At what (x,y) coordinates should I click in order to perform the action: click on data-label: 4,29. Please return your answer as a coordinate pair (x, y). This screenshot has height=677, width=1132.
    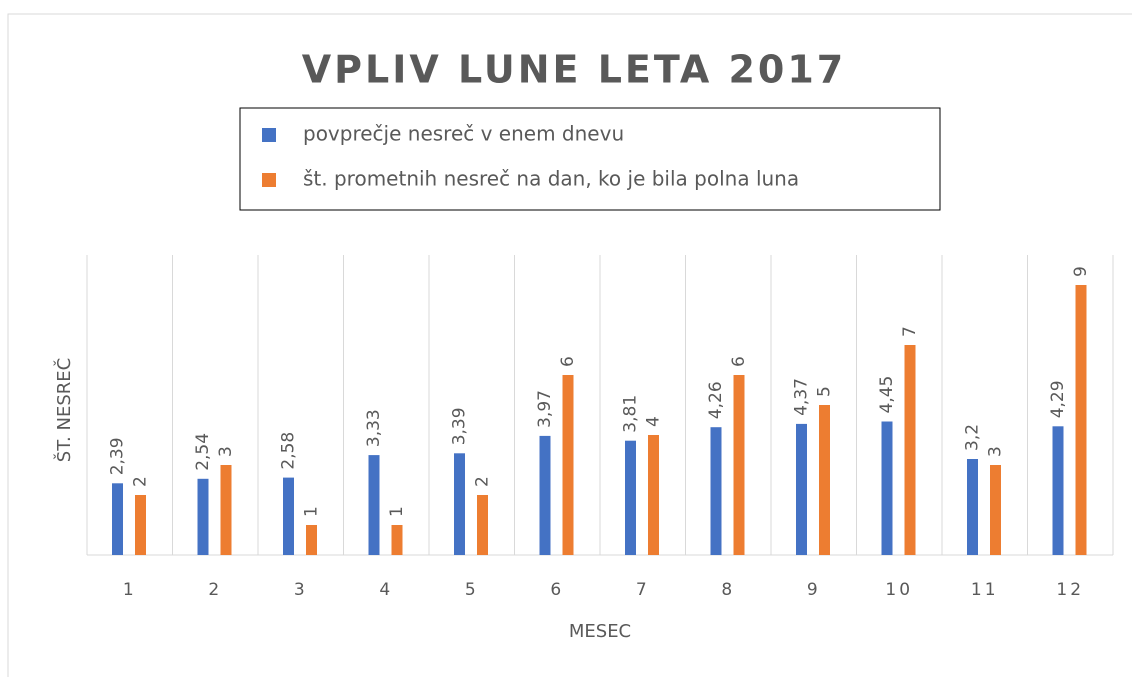
    Looking at the image, I should click on (1058, 399).